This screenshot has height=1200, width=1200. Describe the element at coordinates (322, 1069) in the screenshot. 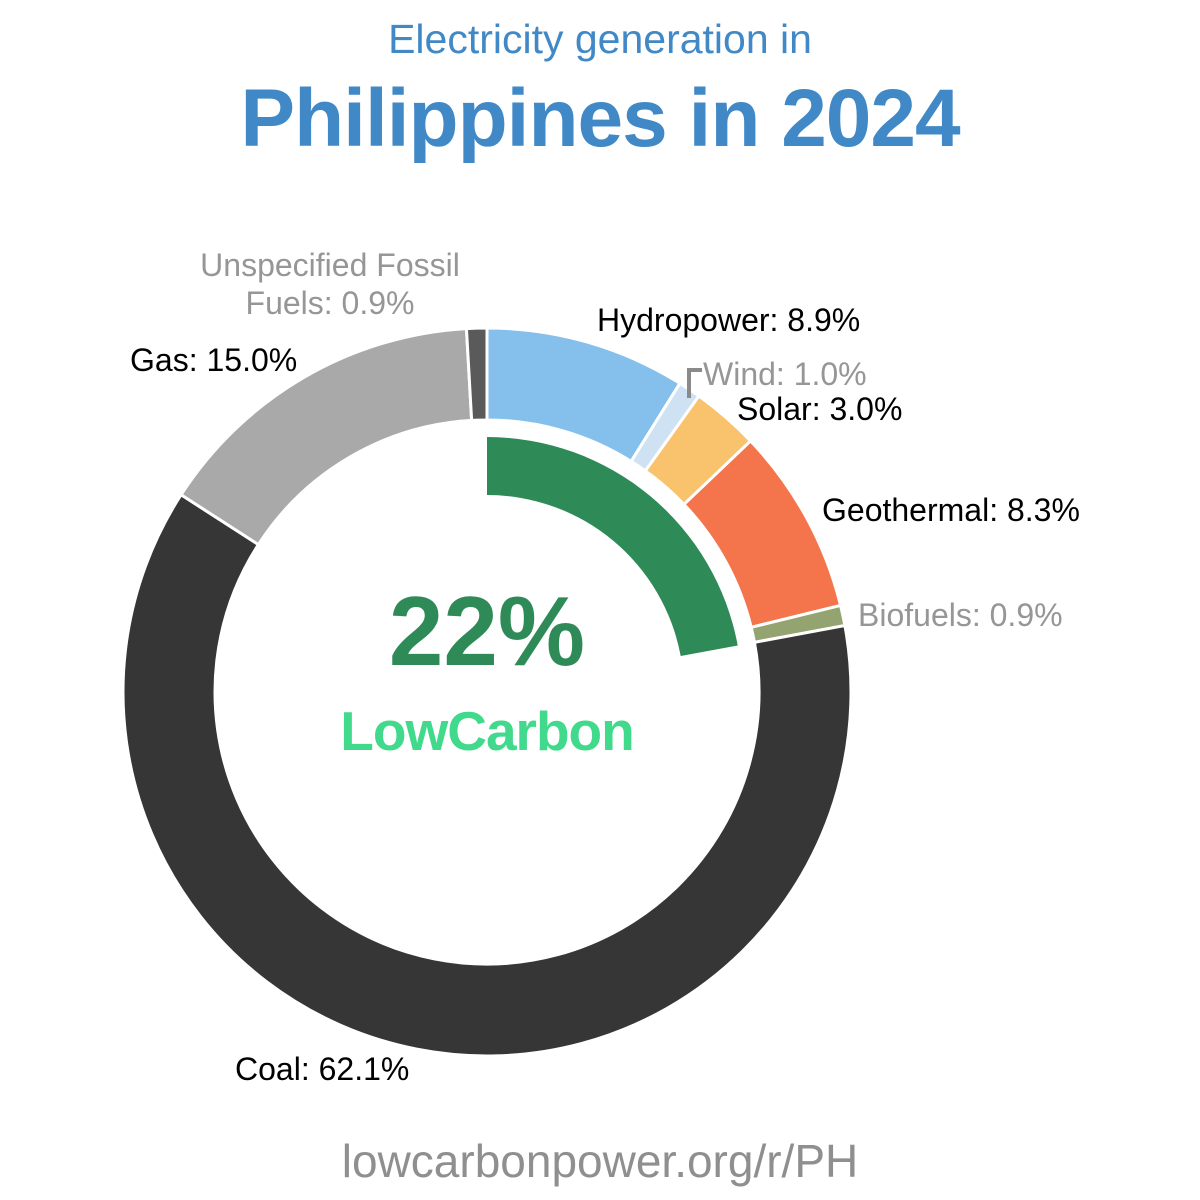

I see `label-coal: Coal: 62.1%` at that location.